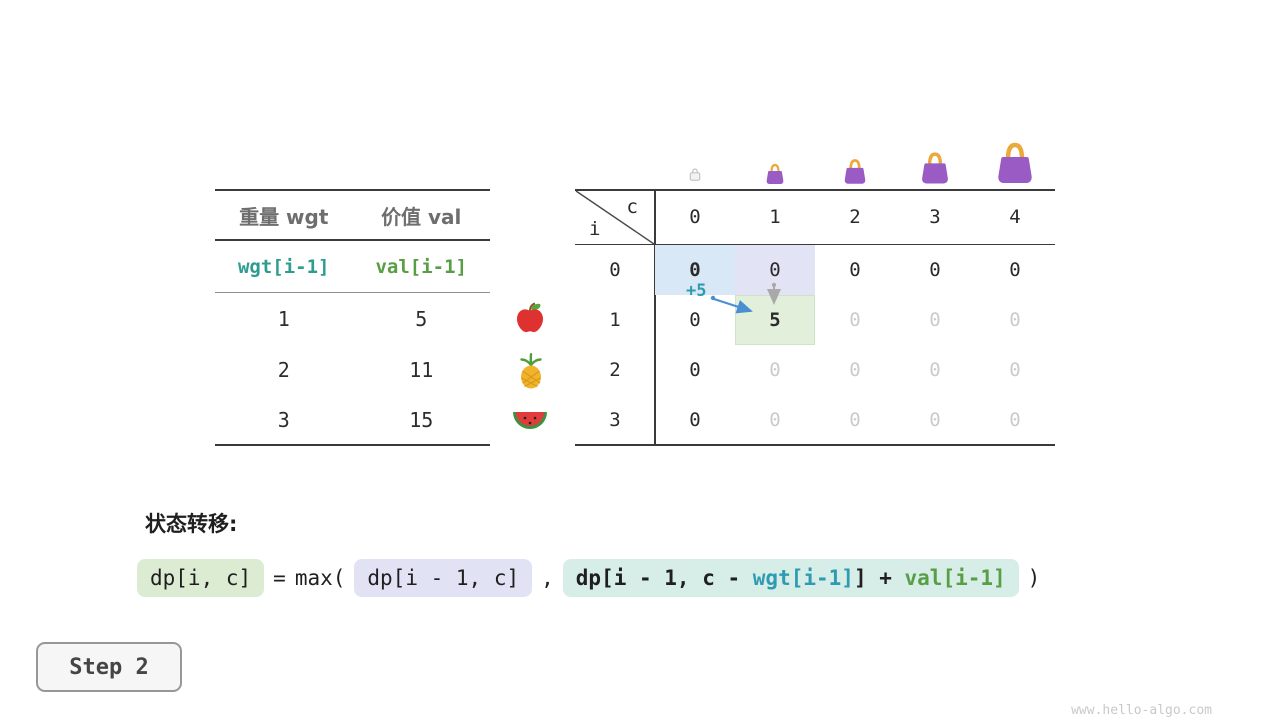 The width and height of the screenshot is (1280, 720). Describe the element at coordinates (695, 270) in the screenshot. I see `dp-cell-r0-c0: 0` at that location.